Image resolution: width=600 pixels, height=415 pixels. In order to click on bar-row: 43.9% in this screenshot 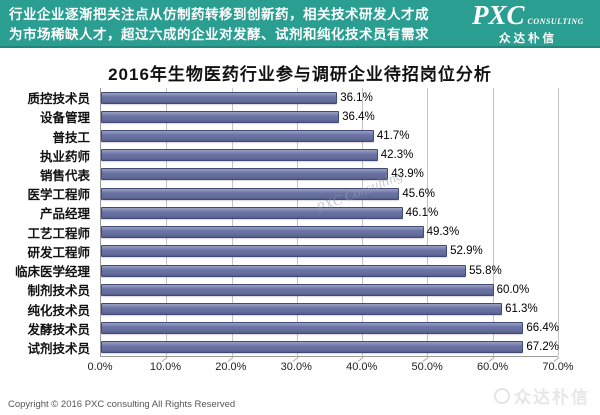, I will do `click(330, 174)`.